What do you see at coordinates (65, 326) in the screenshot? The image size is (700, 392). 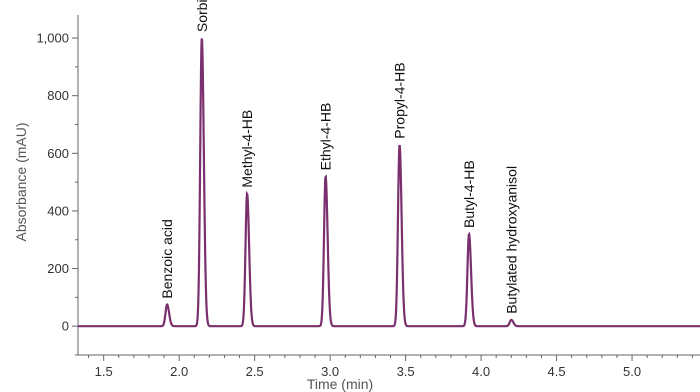 I see `y-tick-label: 0` at bounding box center [65, 326].